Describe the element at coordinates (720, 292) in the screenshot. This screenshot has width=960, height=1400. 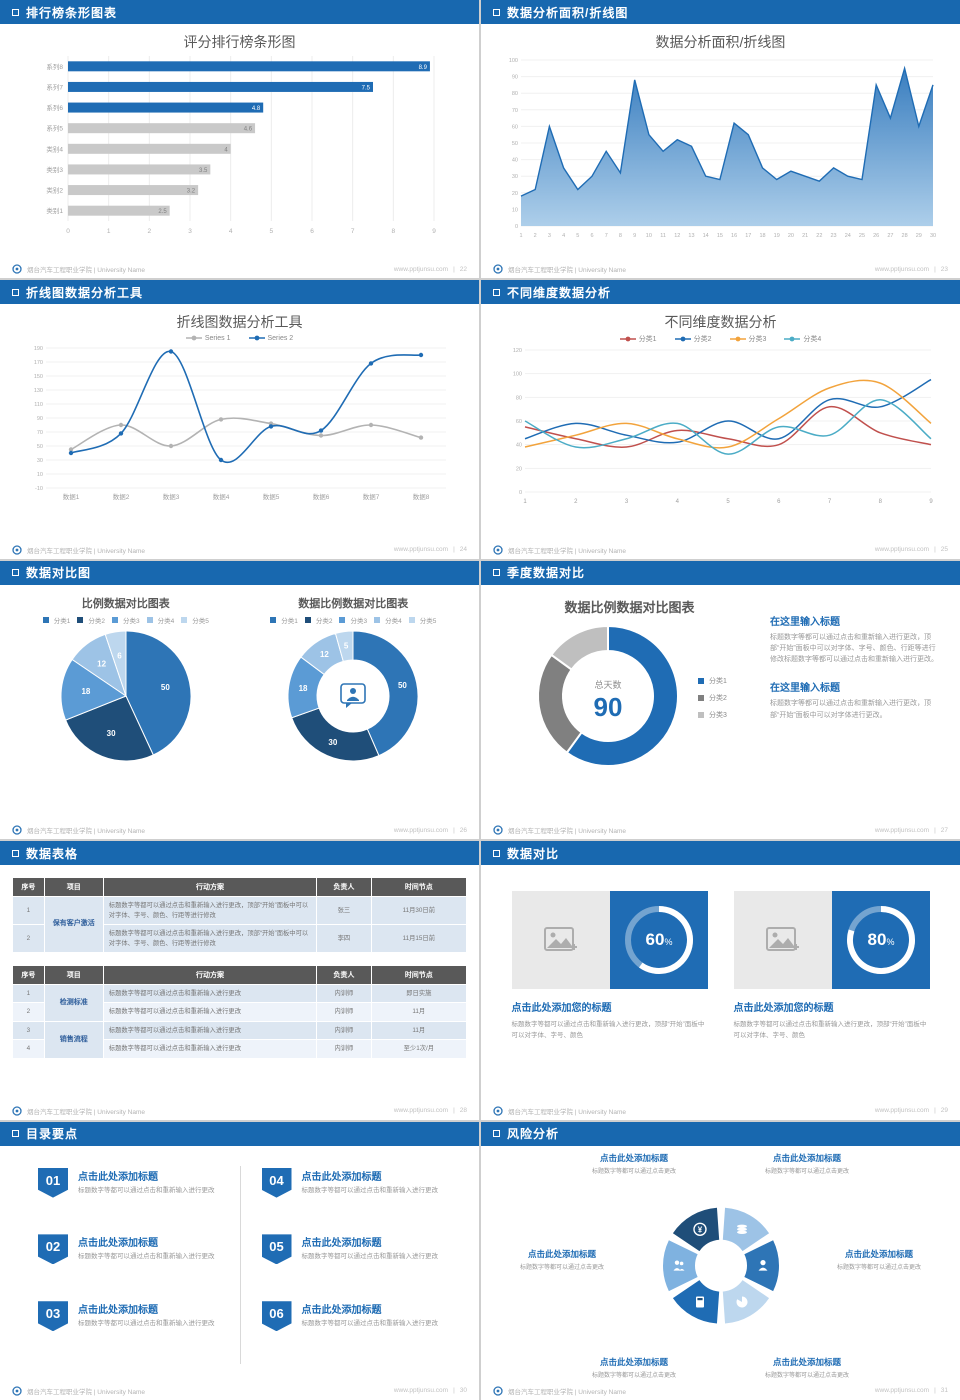
I see `slide-header: 不同维度数据分析` at that location.